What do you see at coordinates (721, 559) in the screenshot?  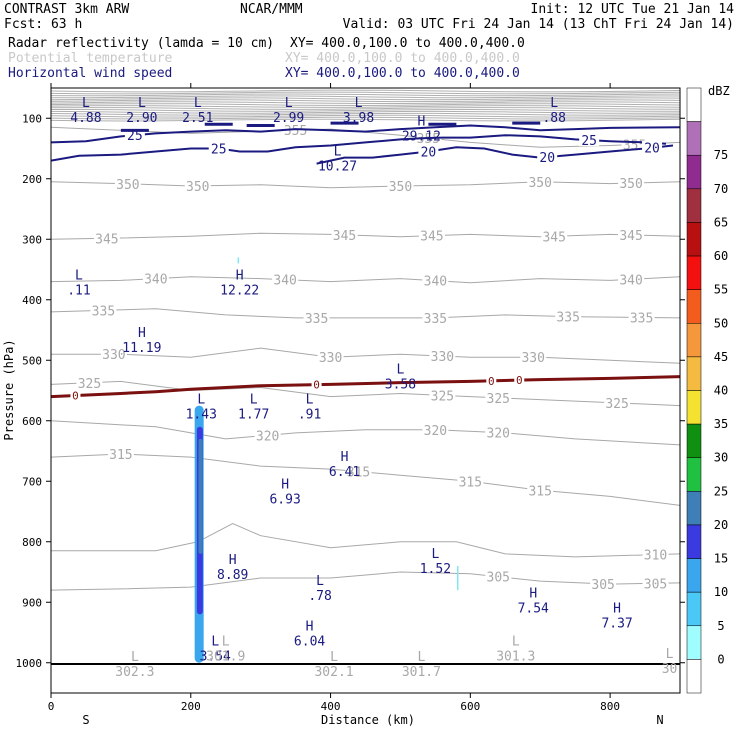 I see `colorbar-label: 15` at bounding box center [721, 559].